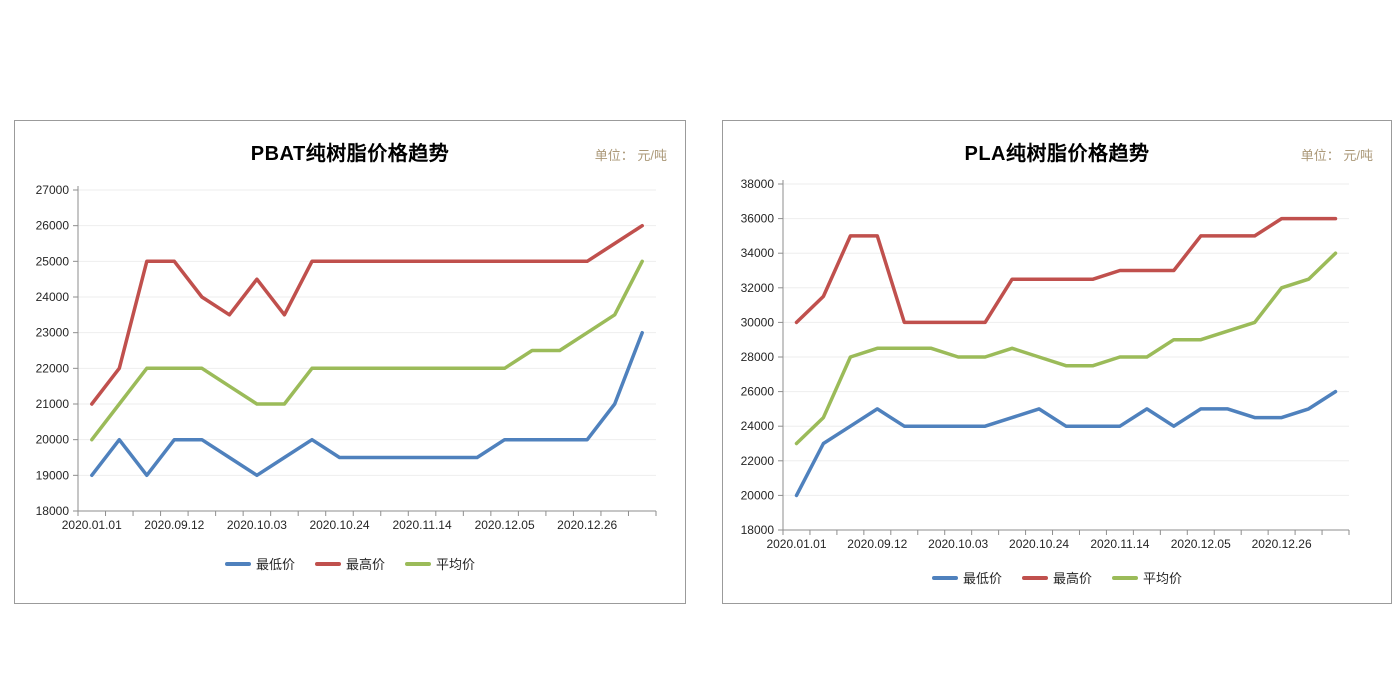 This screenshot has height=700, width=1400. What do you see at coordinates (1336, 155) in the screenshot?
I see `pla-unit-label: 单位： 元/吨` at bounding box center [1336, 155].